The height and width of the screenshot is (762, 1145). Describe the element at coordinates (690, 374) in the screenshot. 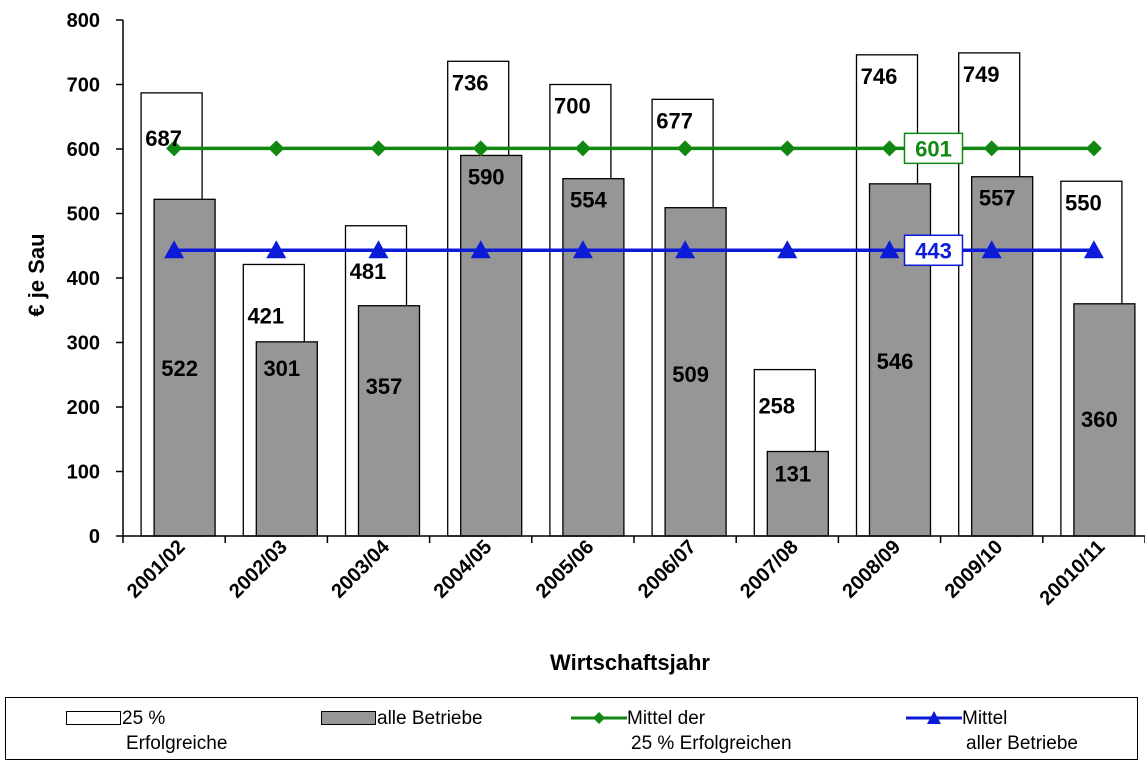

I see `bar-label-alle-betriebe: 509` at that location.